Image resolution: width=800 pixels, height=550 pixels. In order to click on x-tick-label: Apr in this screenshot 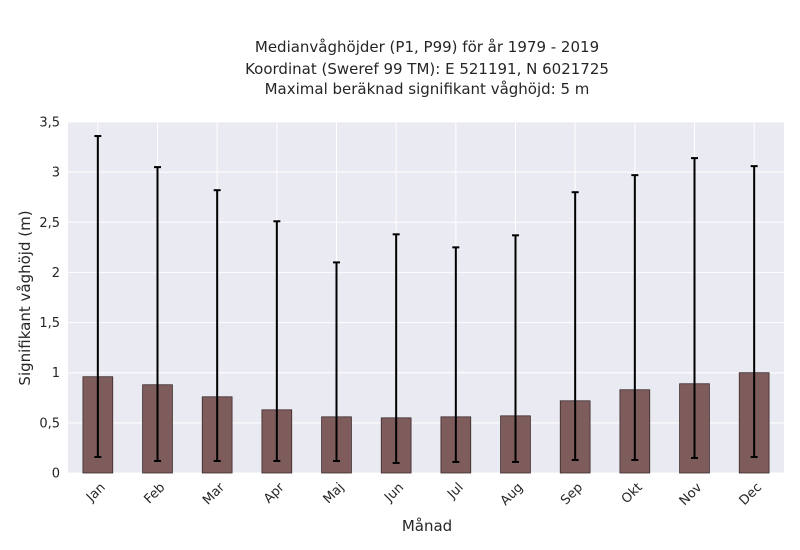, I will do `click(274, 493)`.